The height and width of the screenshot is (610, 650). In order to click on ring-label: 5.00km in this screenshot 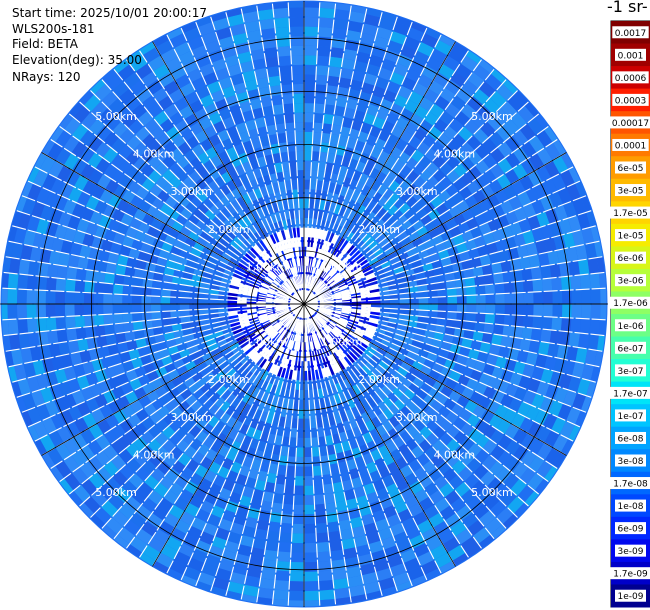, I will do `click(116, 492)`.